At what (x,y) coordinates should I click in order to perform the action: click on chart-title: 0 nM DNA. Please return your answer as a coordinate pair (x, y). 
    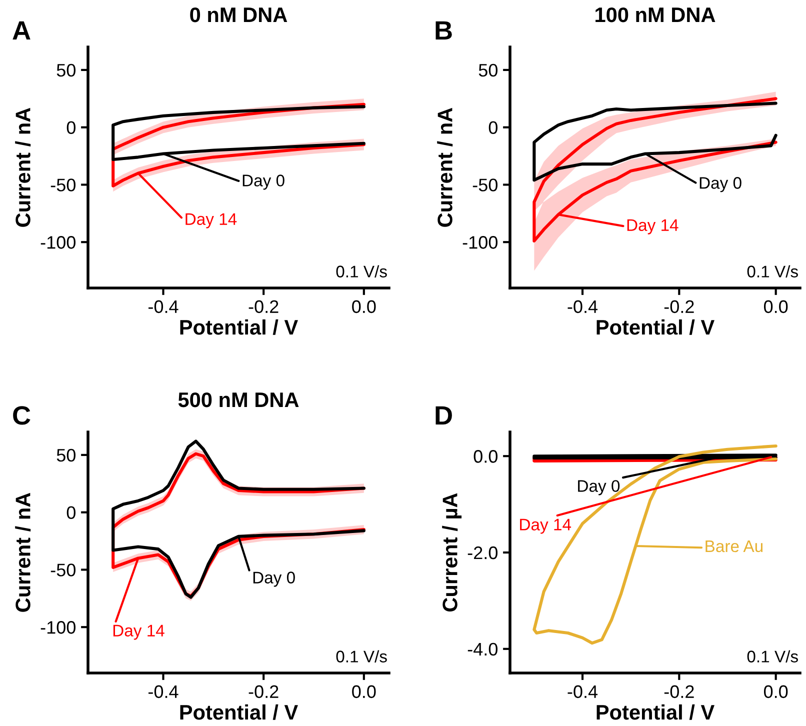
    Looking at the image, I should click on (239, 14).